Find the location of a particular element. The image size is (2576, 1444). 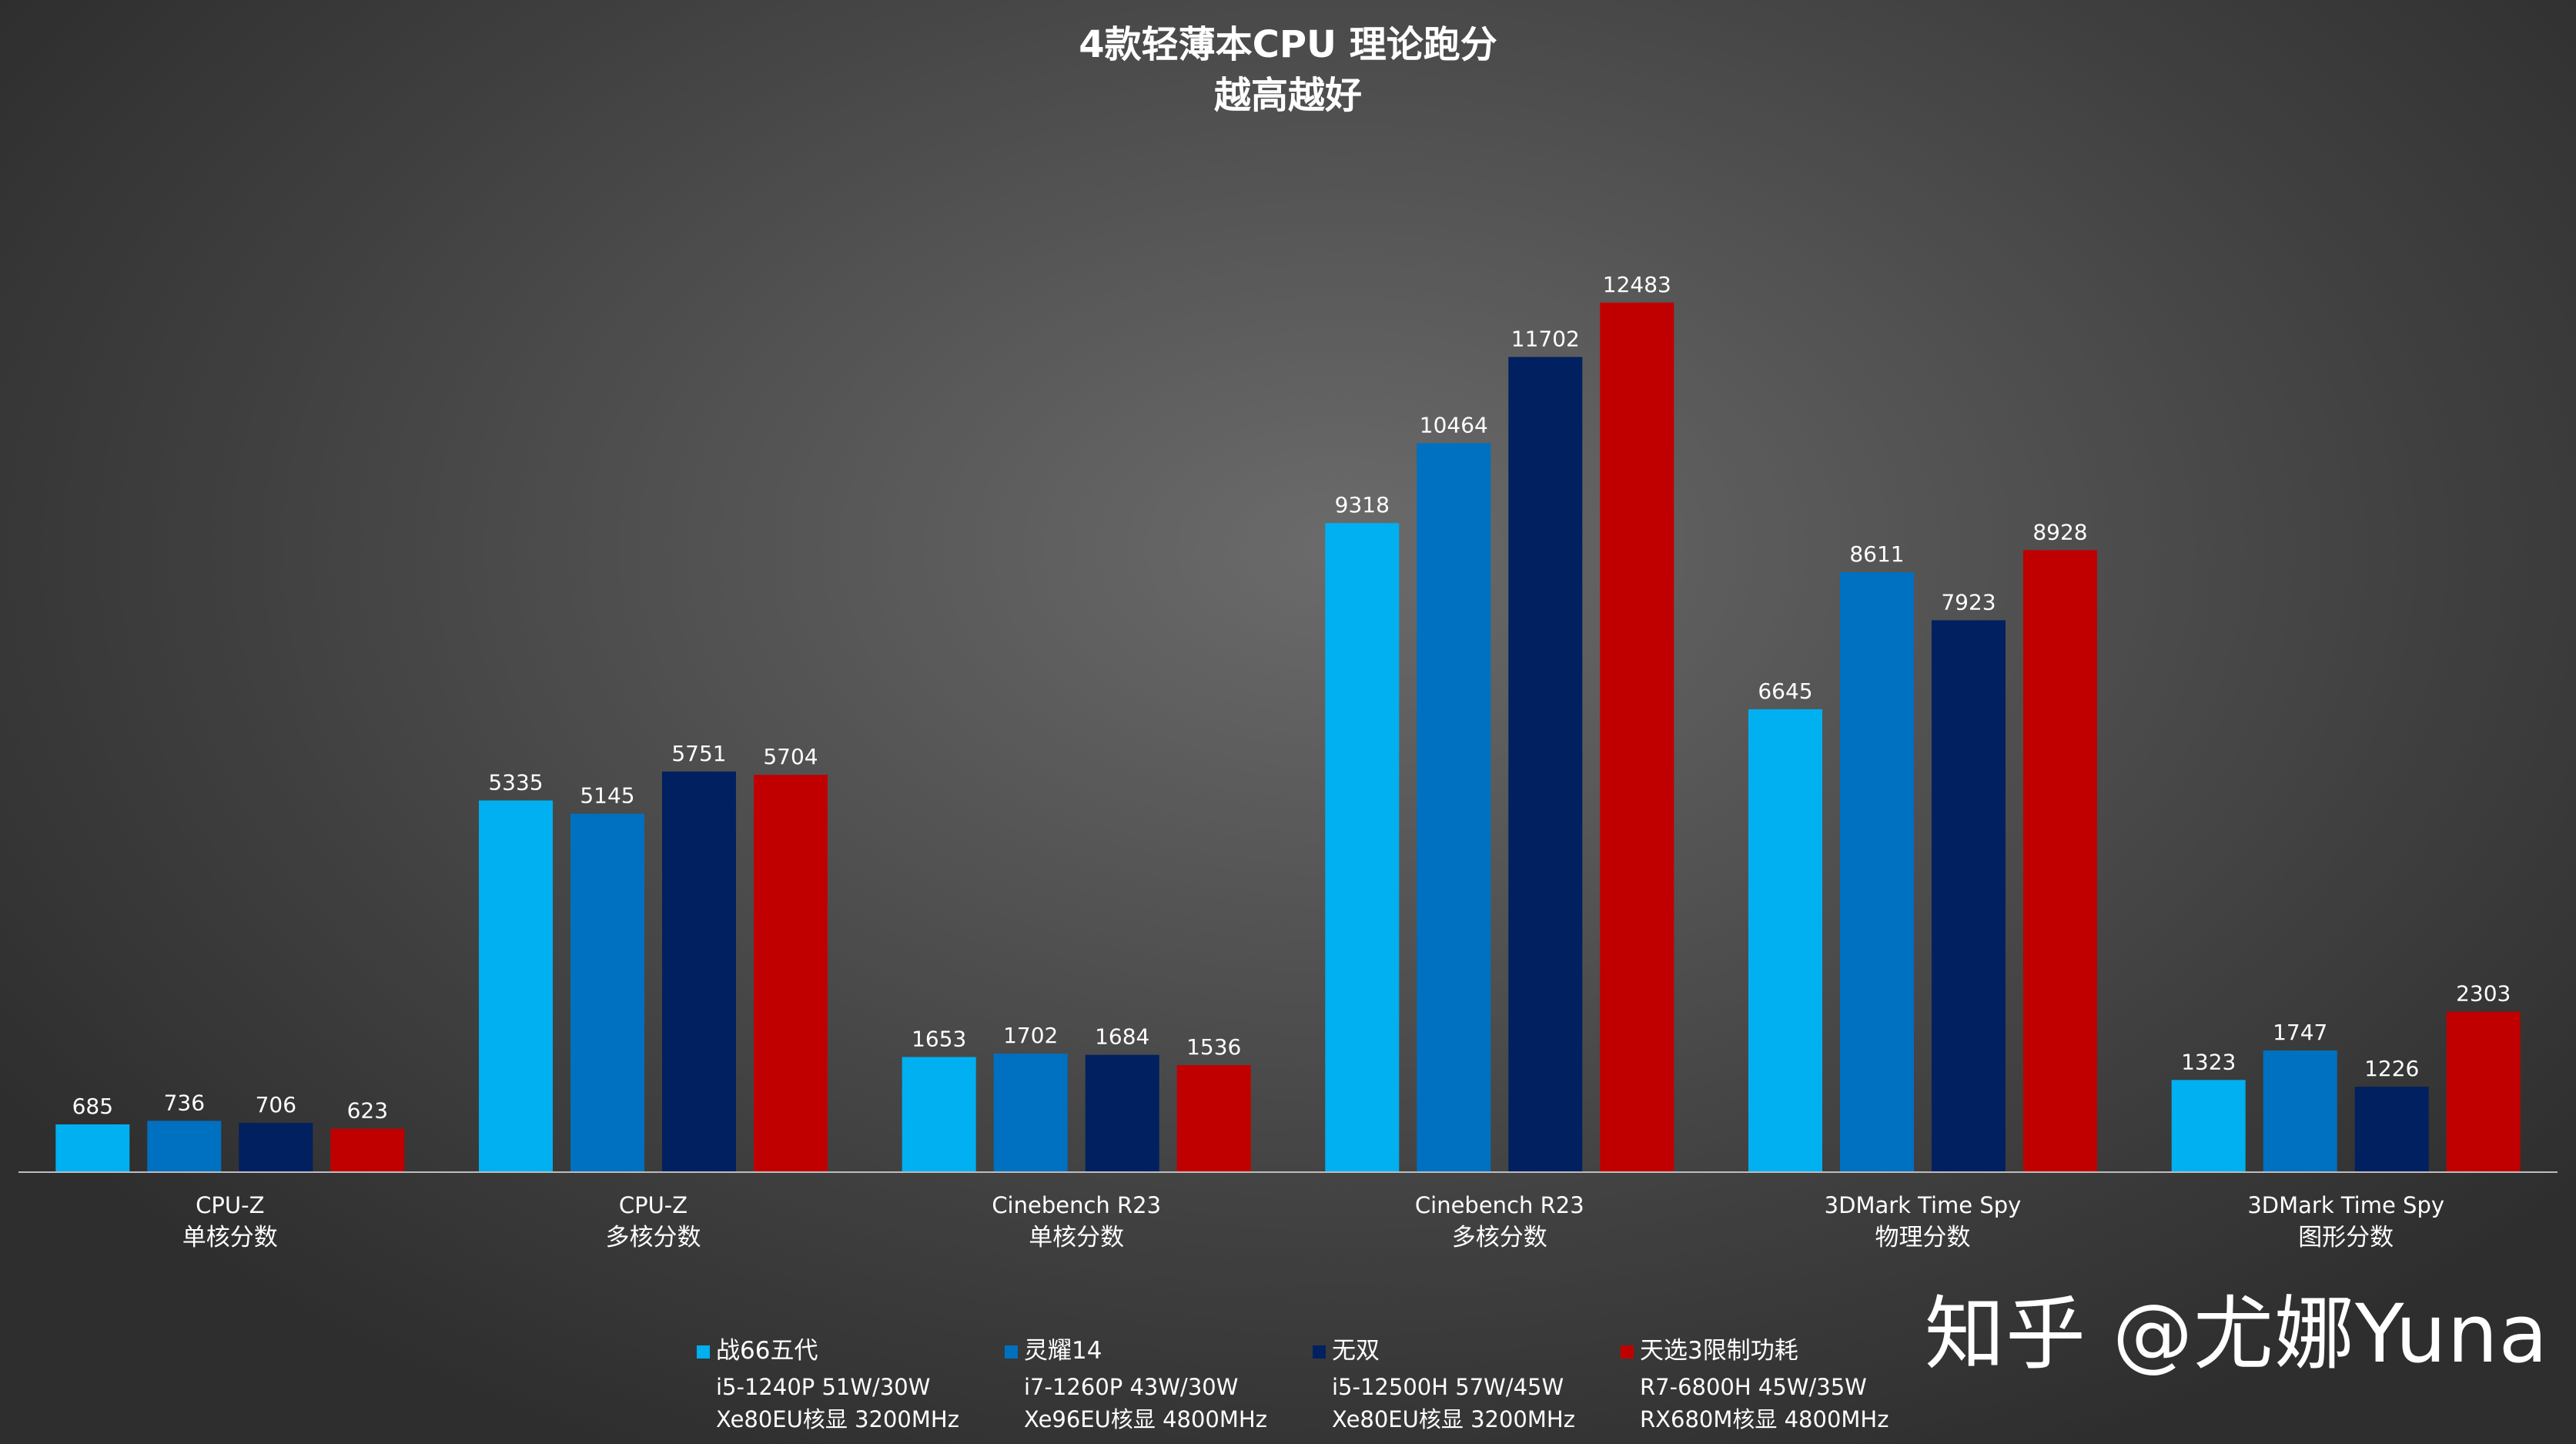

bar-value-label: 706 is located at coordinates (276, 1104).